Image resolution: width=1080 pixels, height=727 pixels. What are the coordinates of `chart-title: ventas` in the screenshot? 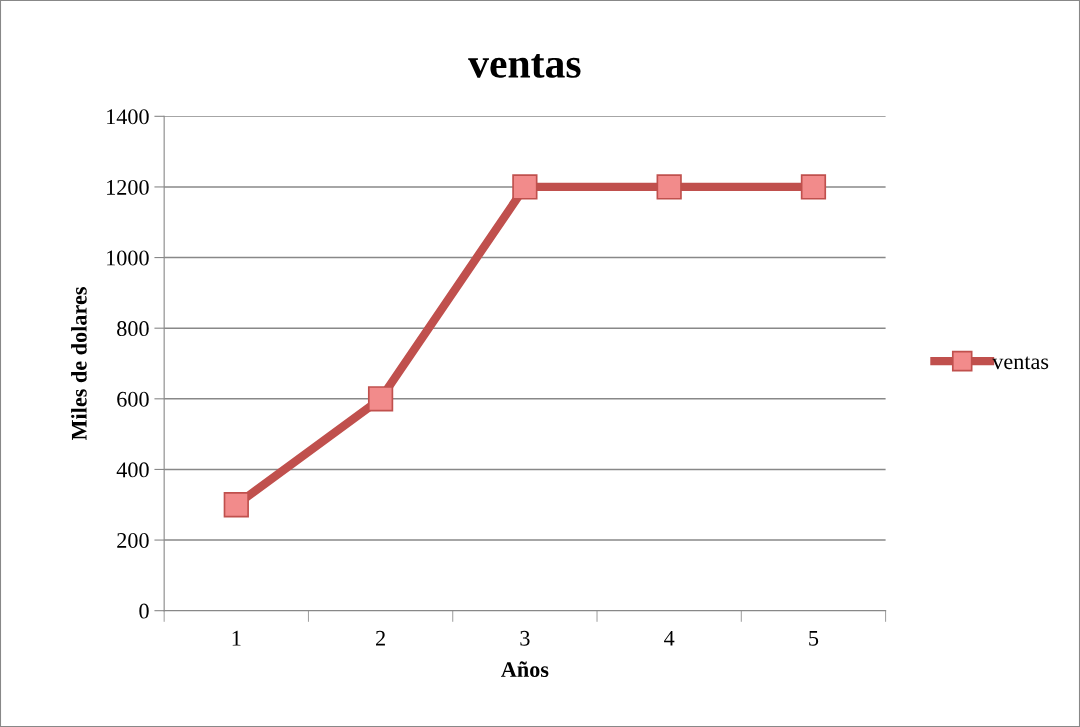 It's located at (524, 65).